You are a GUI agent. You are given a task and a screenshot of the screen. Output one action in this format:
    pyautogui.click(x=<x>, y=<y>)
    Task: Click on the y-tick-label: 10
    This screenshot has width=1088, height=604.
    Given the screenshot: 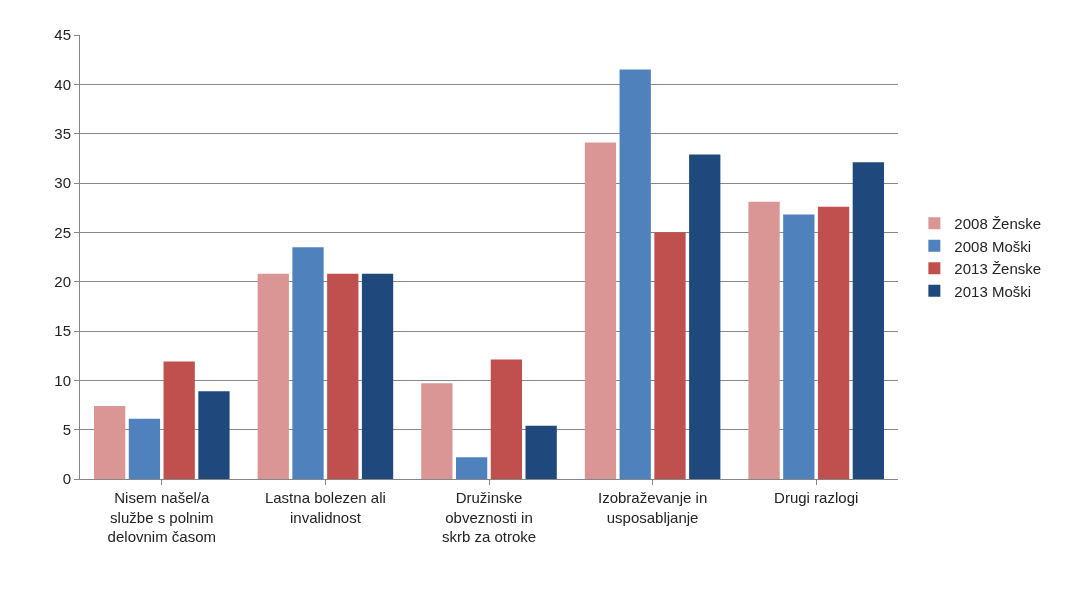 What is the action you would take?
    pyautogui.click(x=62, y=380)
    